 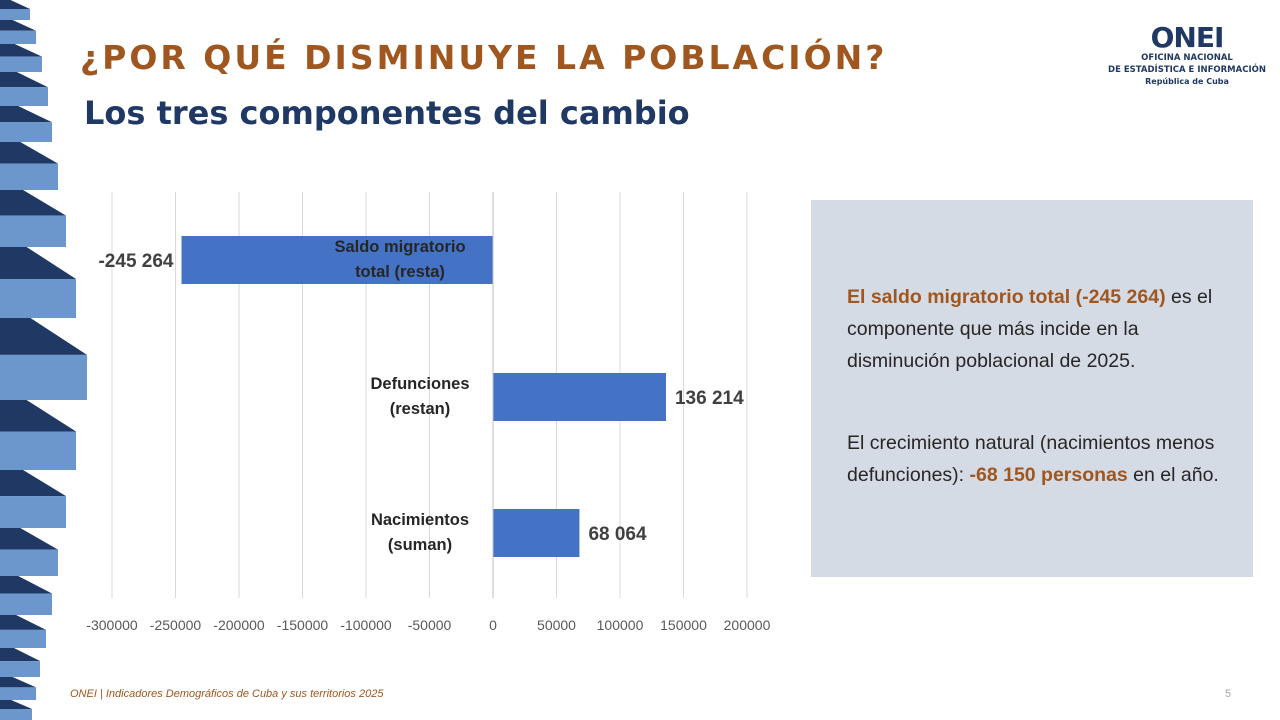 I want to click on x-tick-label: 100000, so click(x=620, y=625).